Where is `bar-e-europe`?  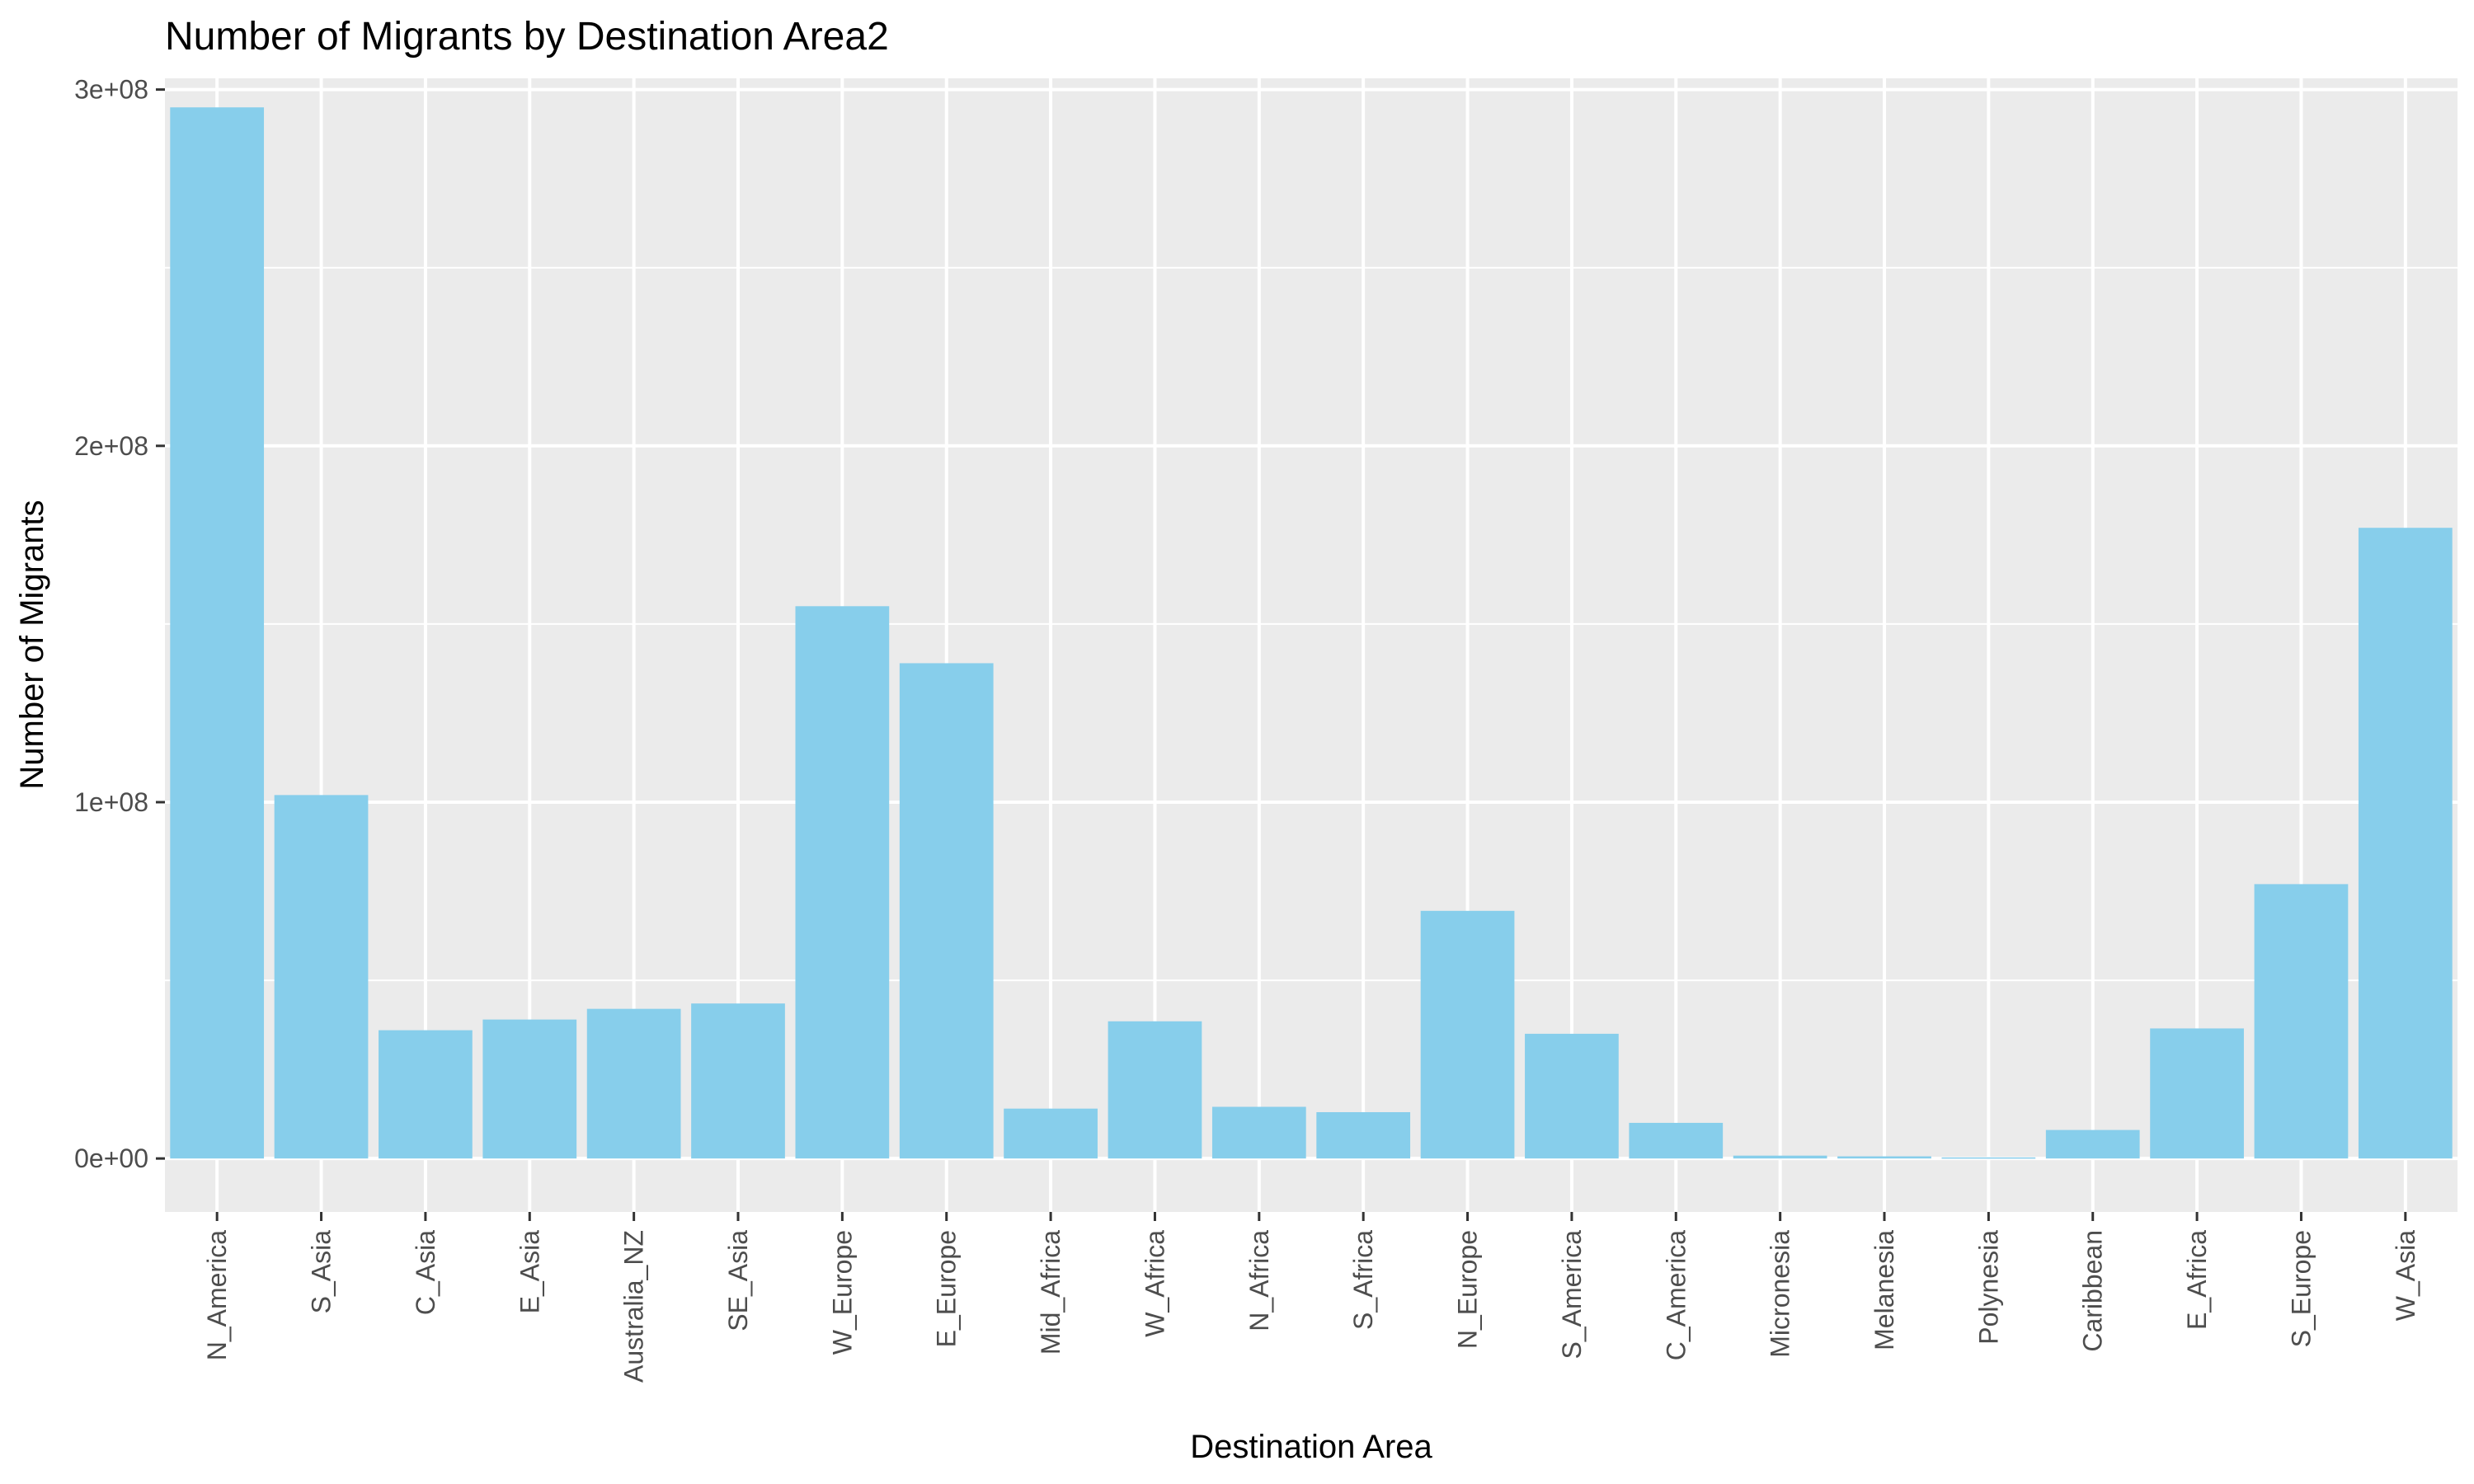
bar-e-europe is located at coordinates (946, 911).